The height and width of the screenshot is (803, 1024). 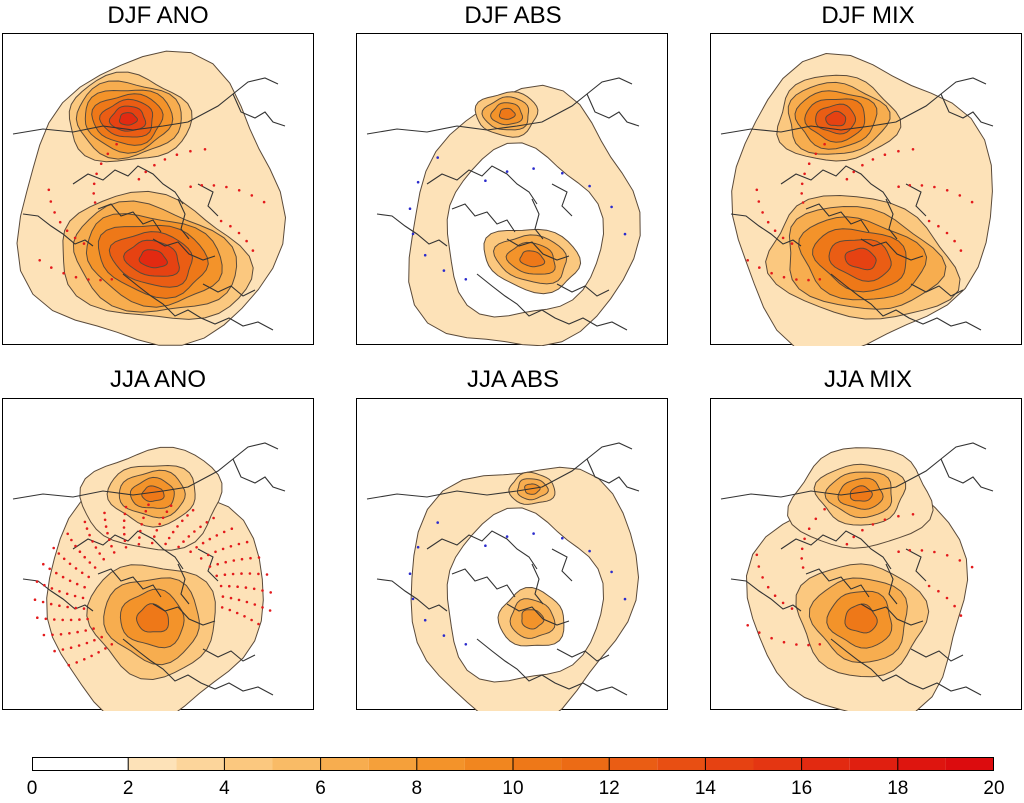 I want to click on panel-title-djf-abs: DJF ABS, so click(x=513, y=15).